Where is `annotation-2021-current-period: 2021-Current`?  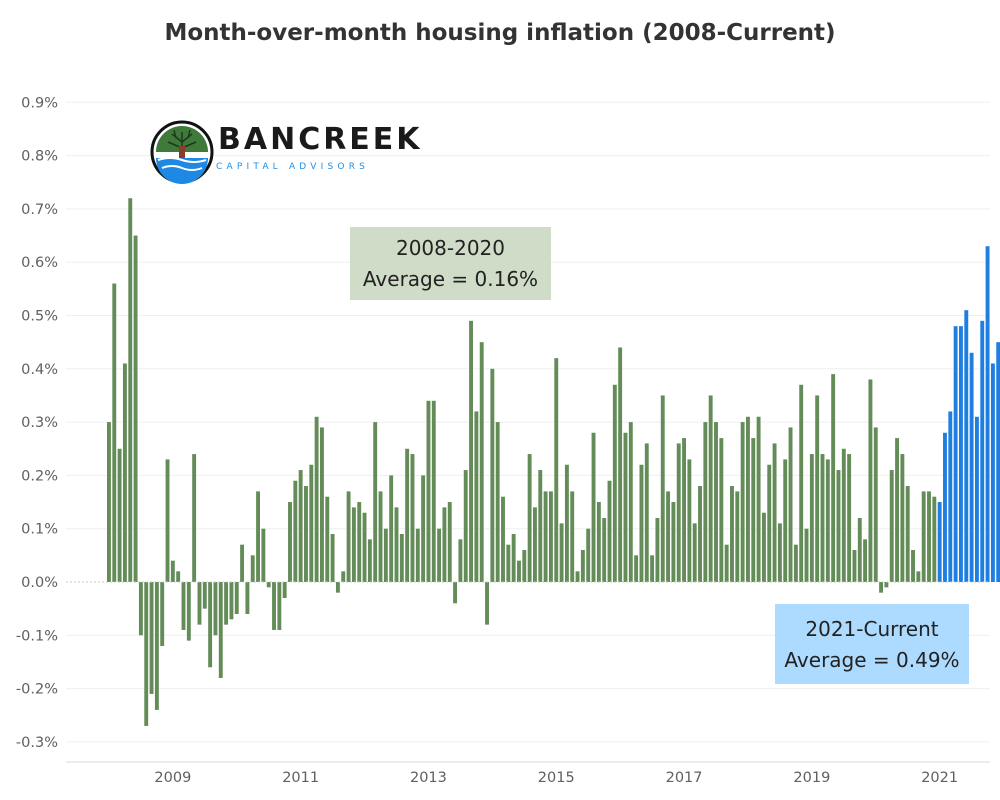
annotation-2021-current-period: 2021-Current is located at coordinates (872, 629).